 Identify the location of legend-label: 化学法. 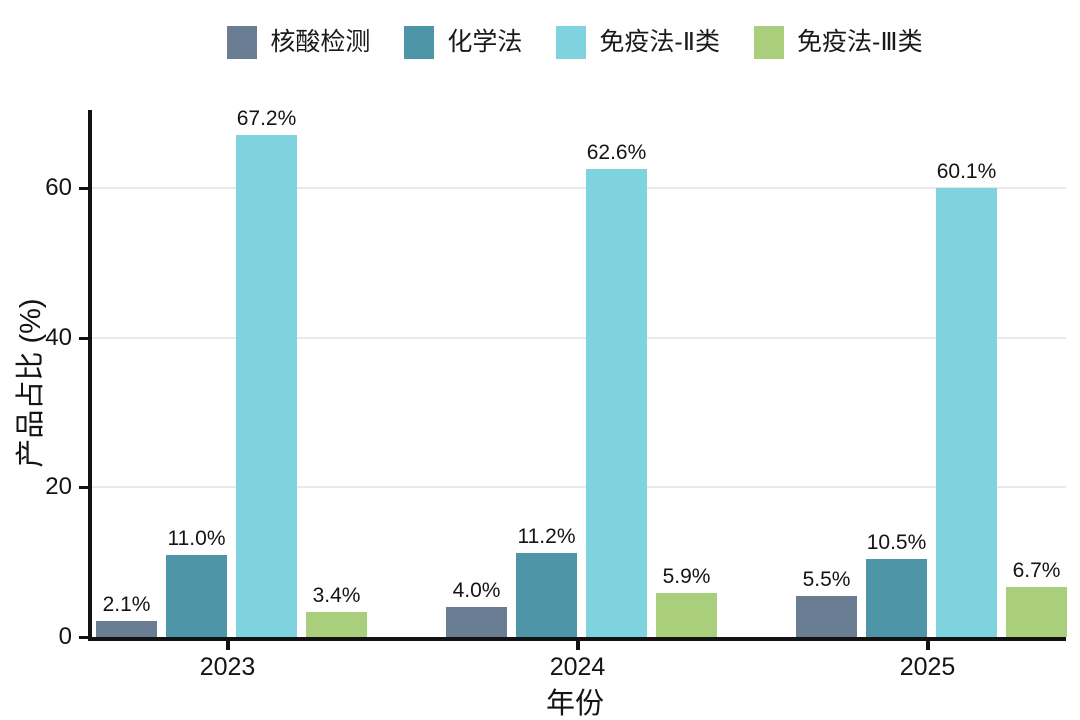
(485, 41).